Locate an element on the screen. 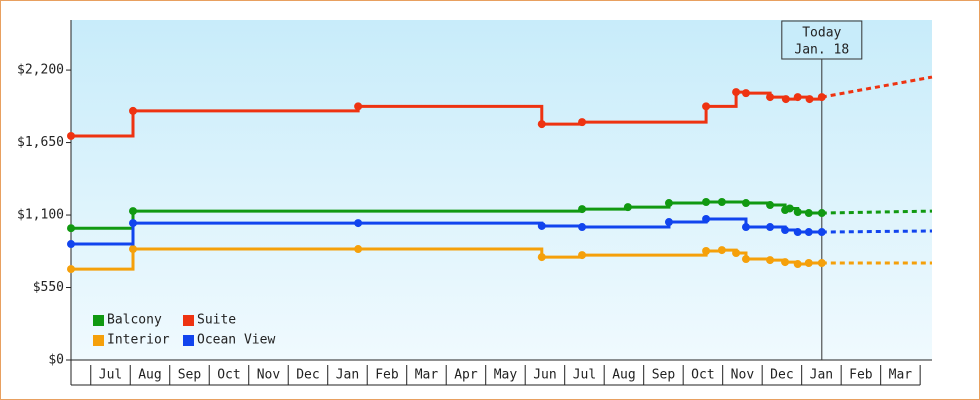  x-tick-label: Apr is located at coordinates (466, 375).